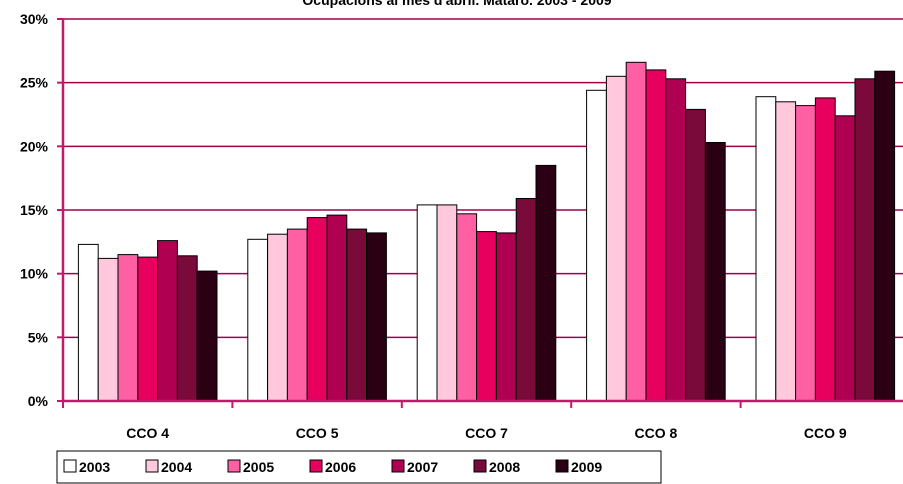  Describe the element at coordinates (447, 303) in the screenshot. I see `bar-cco-7-2004` at that location.